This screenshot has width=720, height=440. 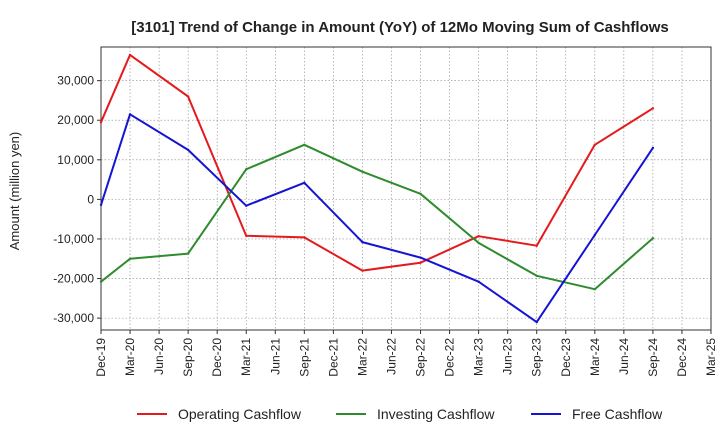 What do you see at coordinates (537, 357) in the screenshot?
I see `x-tick-label: Sep-23` at bounding box center [537, 357].